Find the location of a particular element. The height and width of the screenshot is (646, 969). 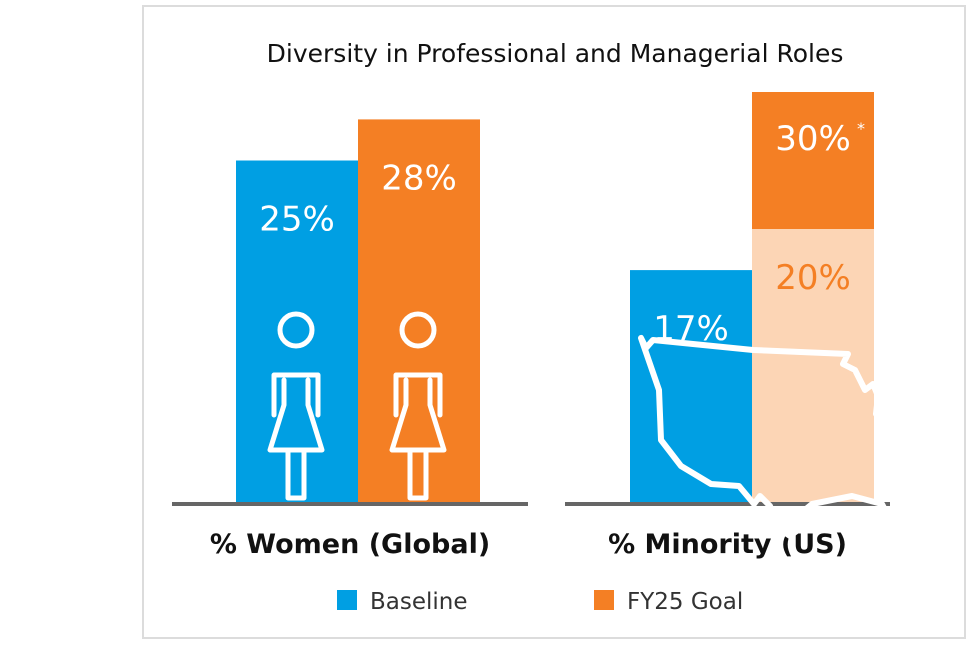

group-label: % Women (Global) is located at coordinates (350, 544).